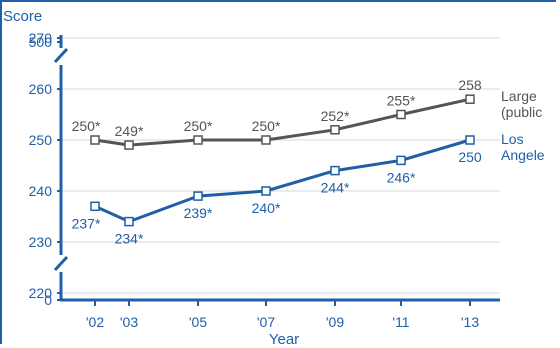 This screenshot has height=348, width=560. Describe the element at coordinates (129, 322) in the screenshot. I see `x-tick-label: '03` at that location.